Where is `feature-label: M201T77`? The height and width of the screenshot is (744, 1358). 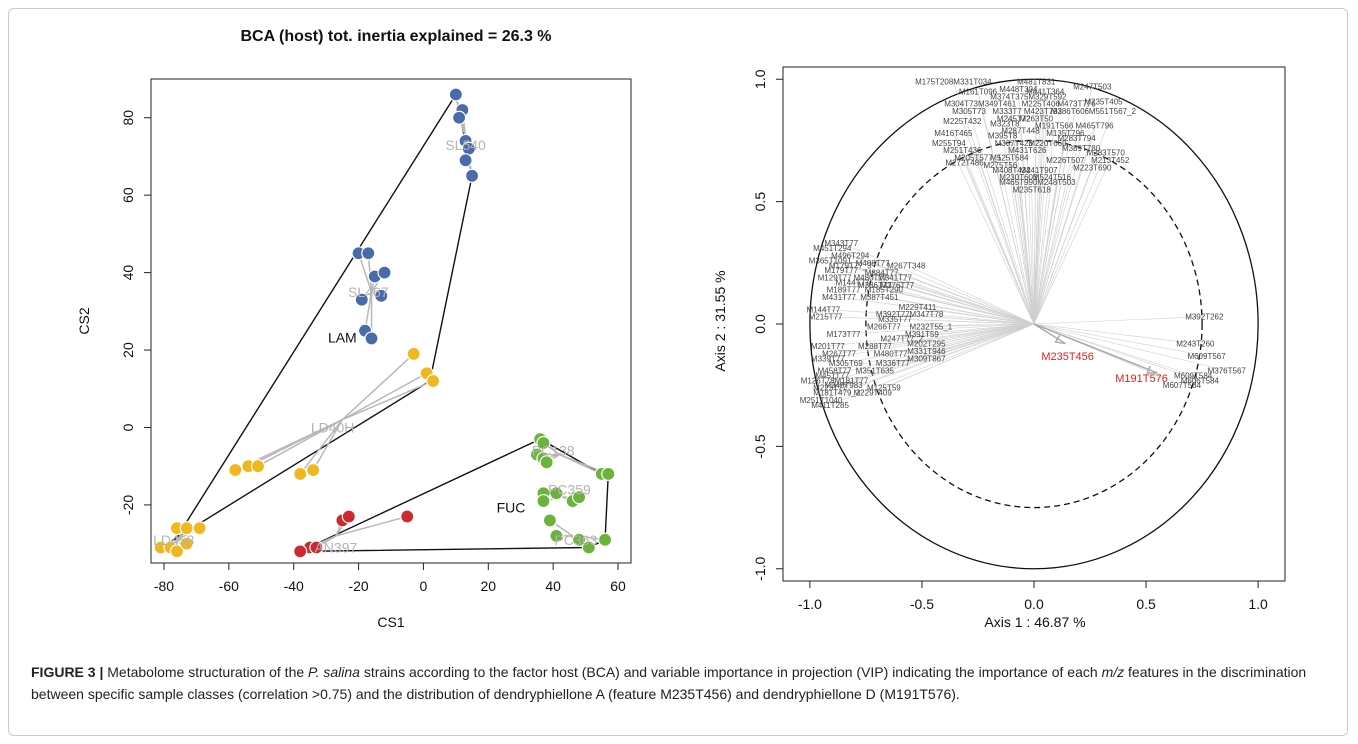 feature-label: M201T77 is located at coordinates (828, 346).